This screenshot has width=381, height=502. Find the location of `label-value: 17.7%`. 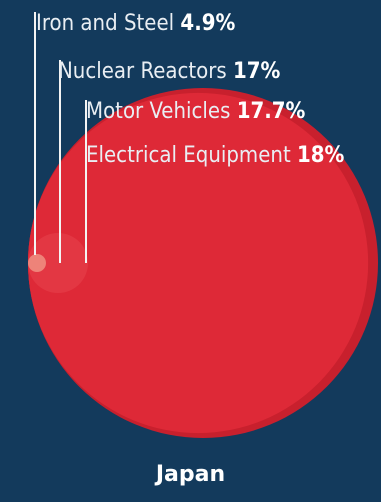

label-value: 17.7% is located at coordinates (271, 111).